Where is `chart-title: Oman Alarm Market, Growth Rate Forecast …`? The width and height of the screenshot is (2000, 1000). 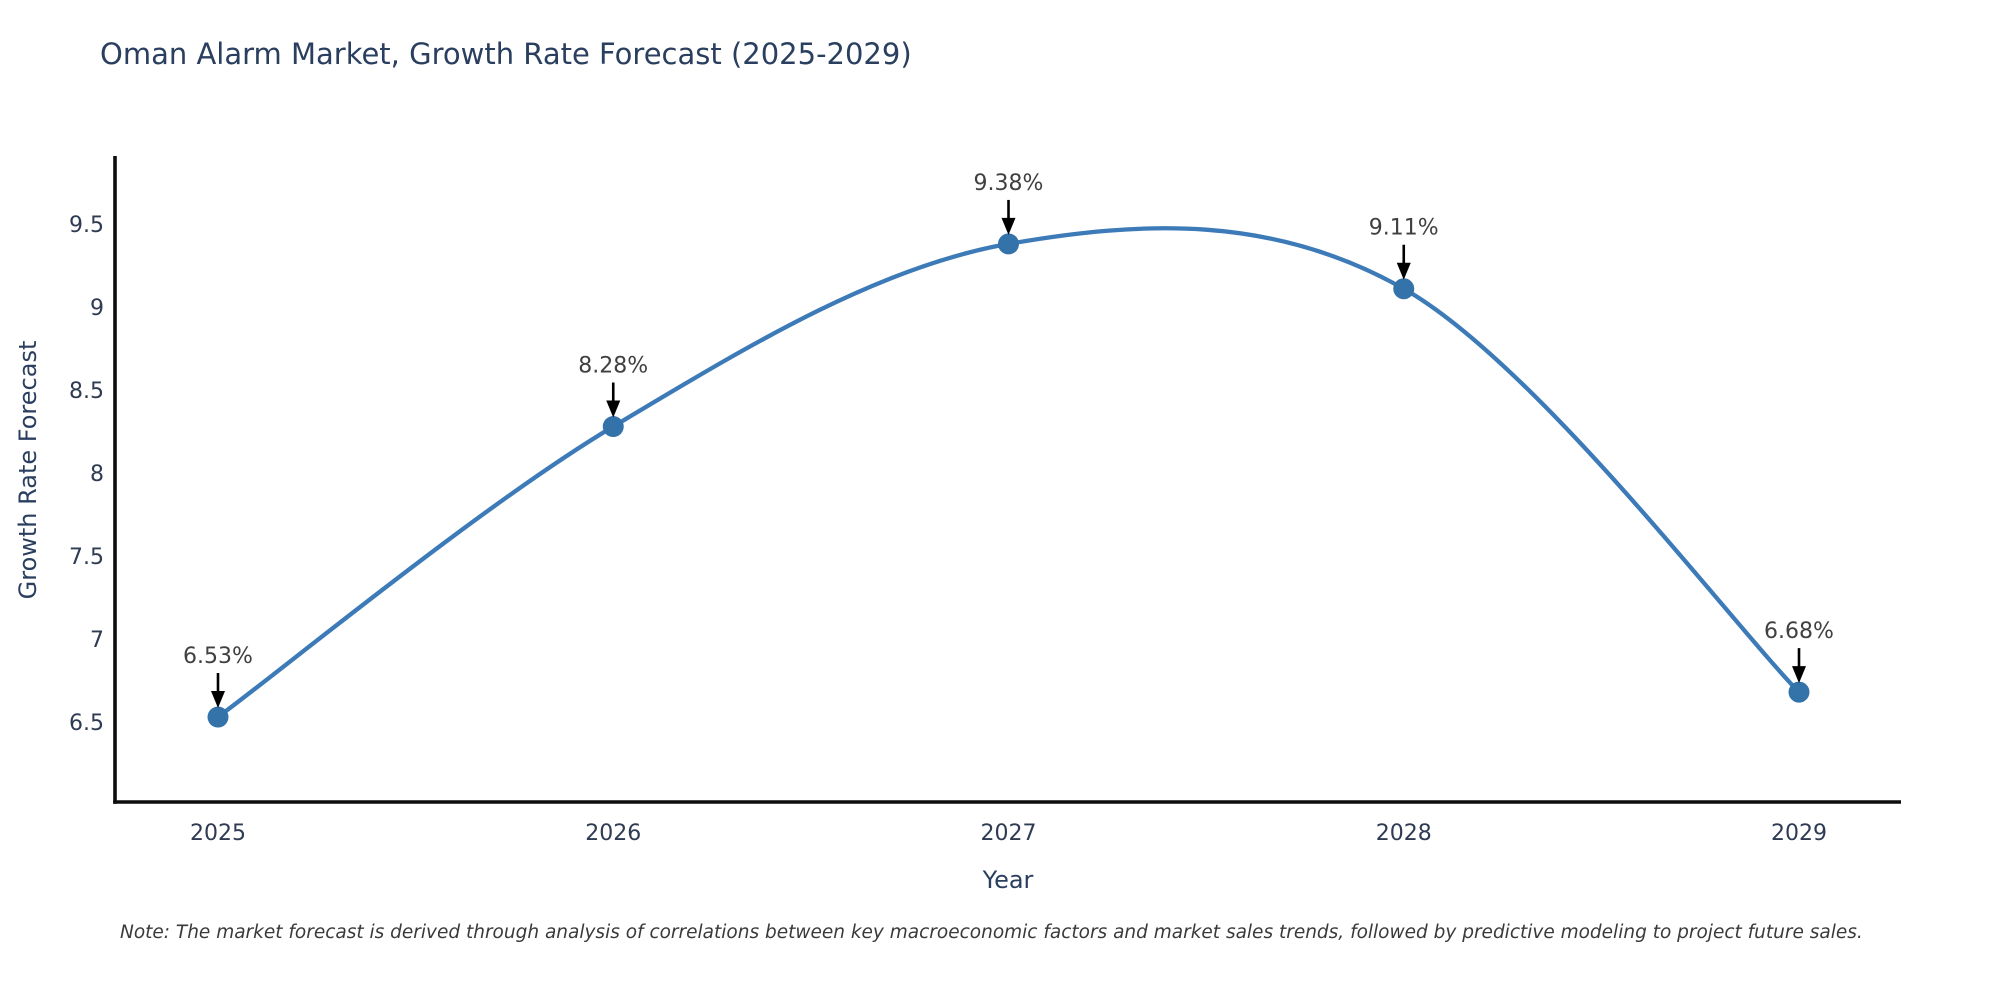
chart-title: Oman Alarm Market, Growth Rate Forecast … is located at coordinates (506, 54).